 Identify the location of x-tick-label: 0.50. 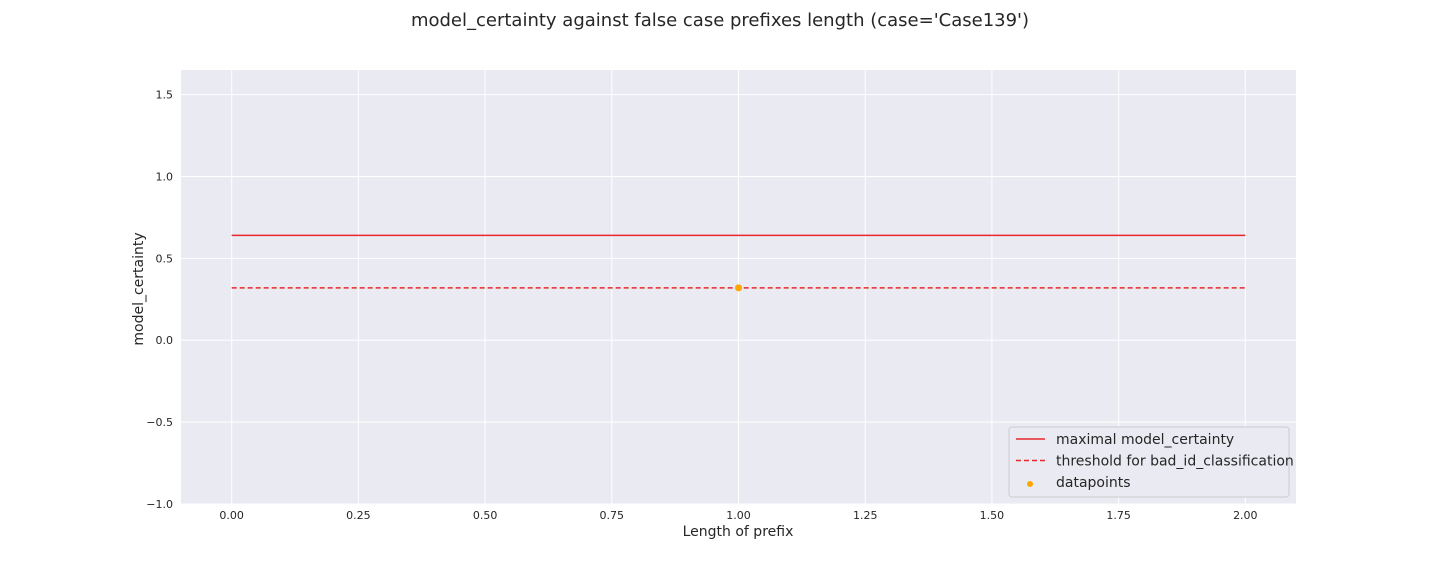
(485, 515).